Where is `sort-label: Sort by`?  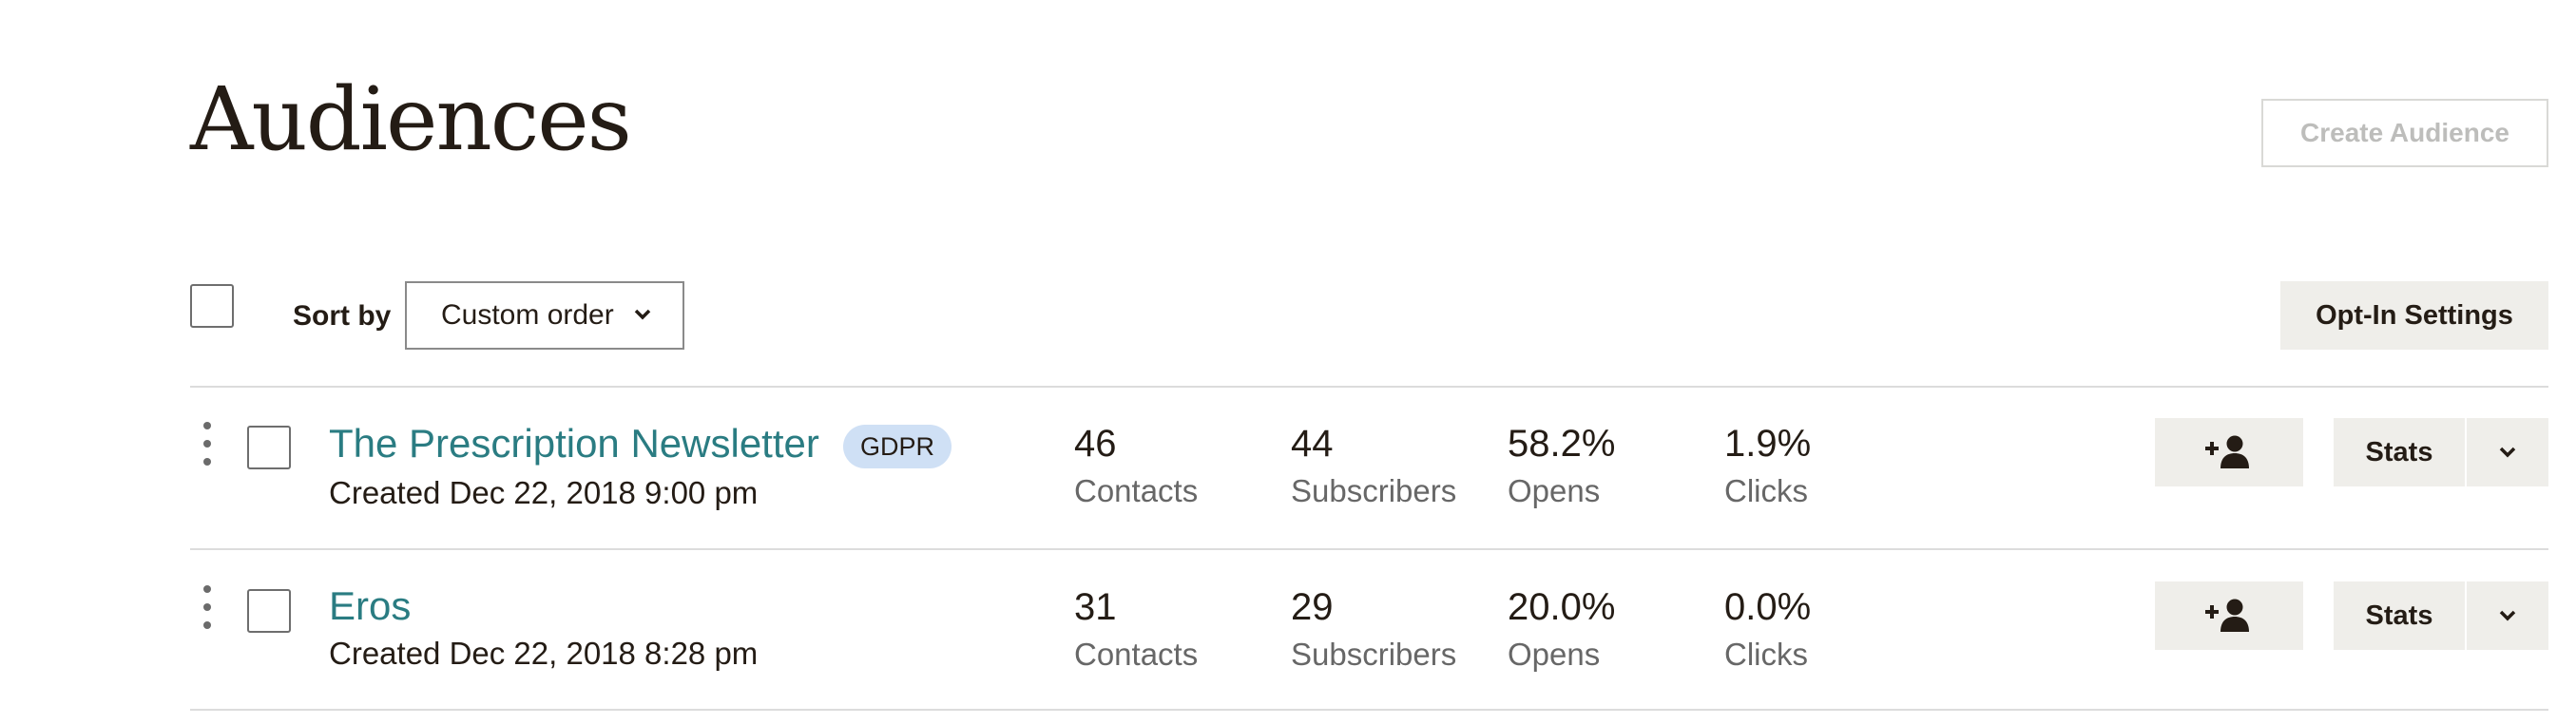 sort-label: Sort by is located at coordinates (342, 316).